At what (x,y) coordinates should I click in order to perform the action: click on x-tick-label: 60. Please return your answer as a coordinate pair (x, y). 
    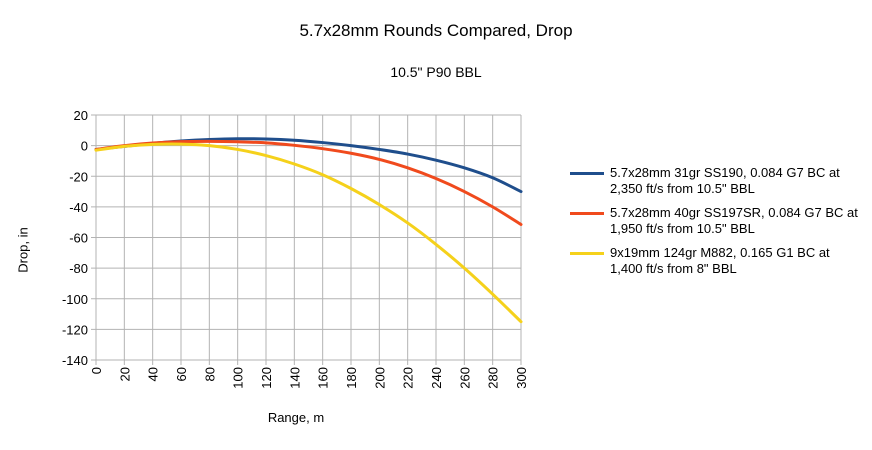
    Looking at the image, I should click on (181, 374).